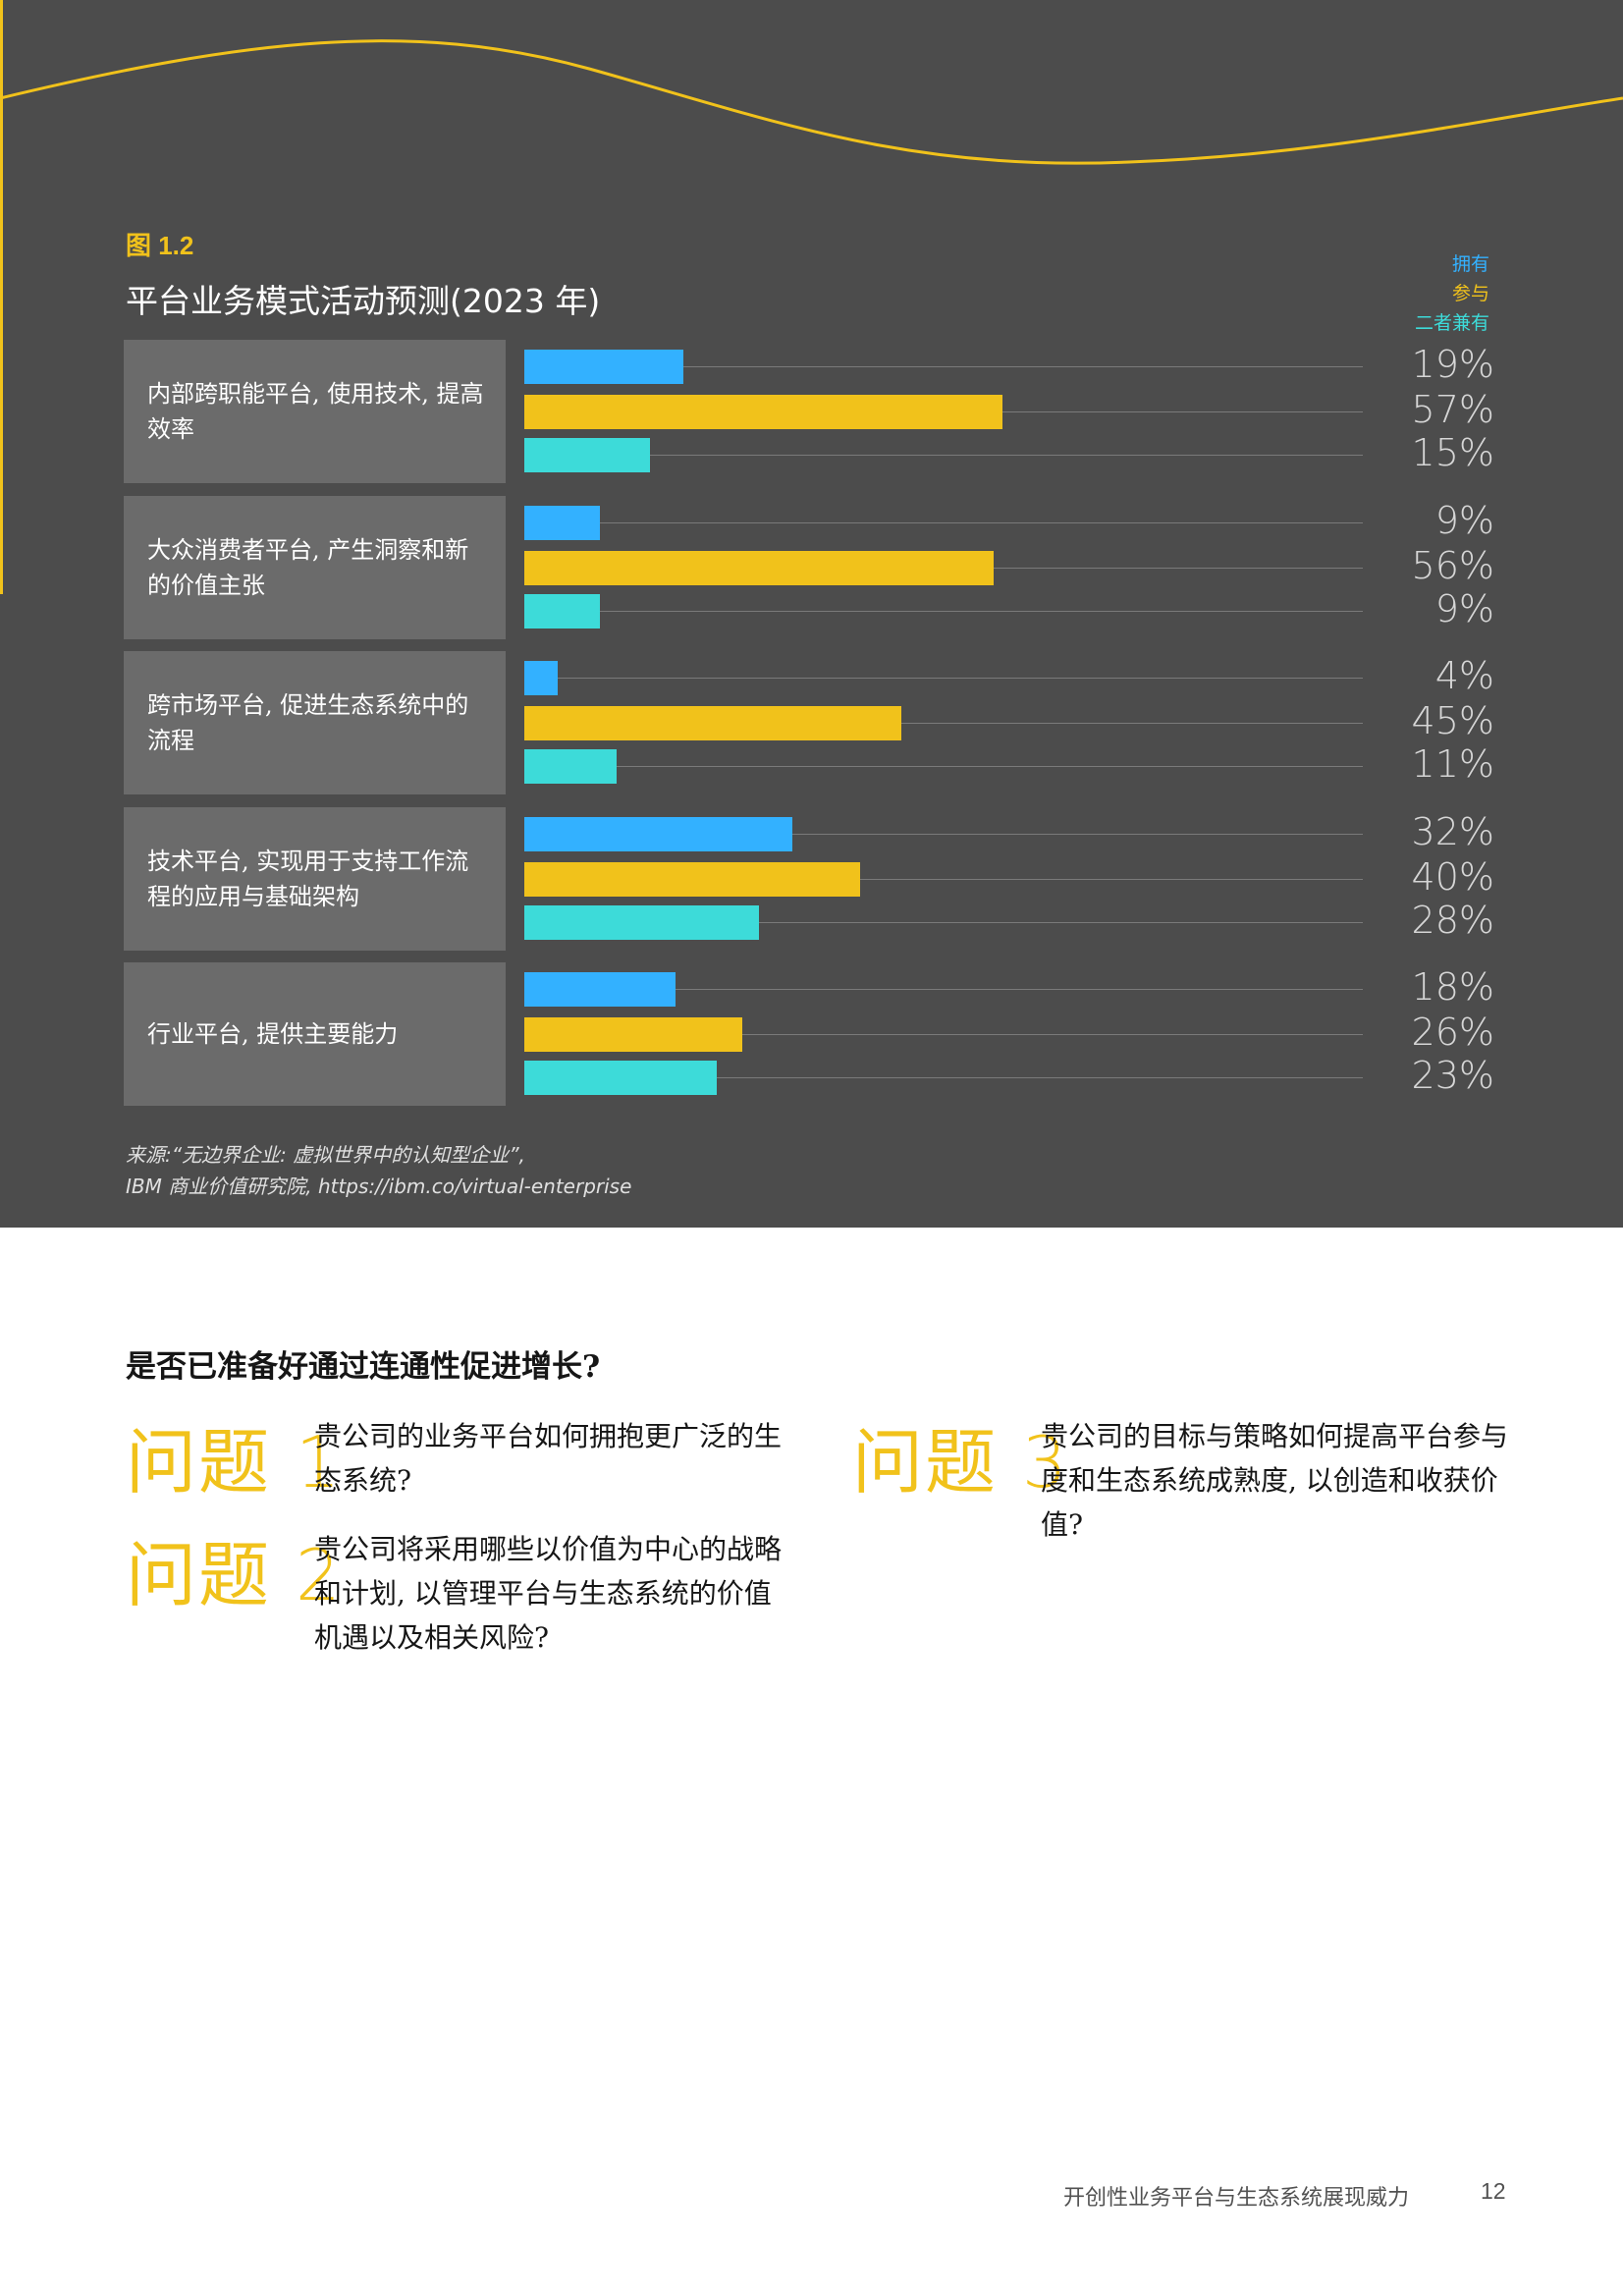 Image resolution: width=1623 pixels, height=2296 pixels. Describe the element at coordinates (1452, 720) in the screenshot. I see `value-label: 45%` at that location.